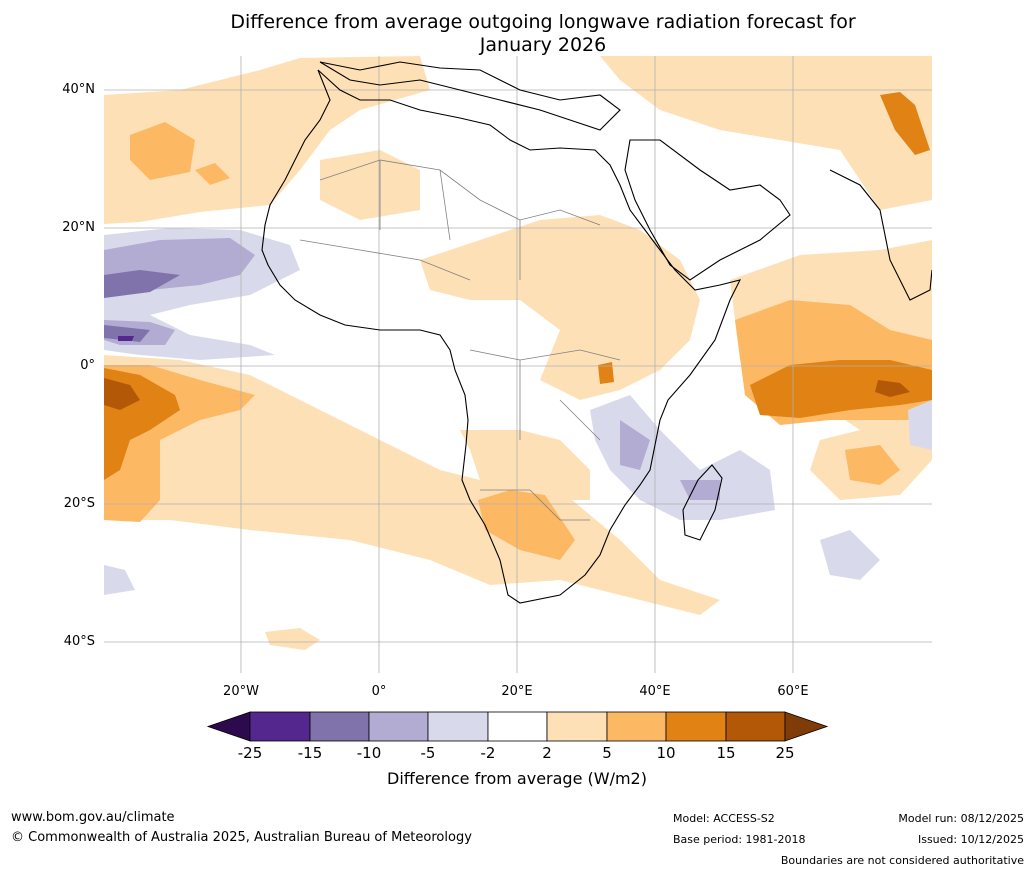  I want to click on colorbar-swatch-neg15-neg10, so click(339, 726).